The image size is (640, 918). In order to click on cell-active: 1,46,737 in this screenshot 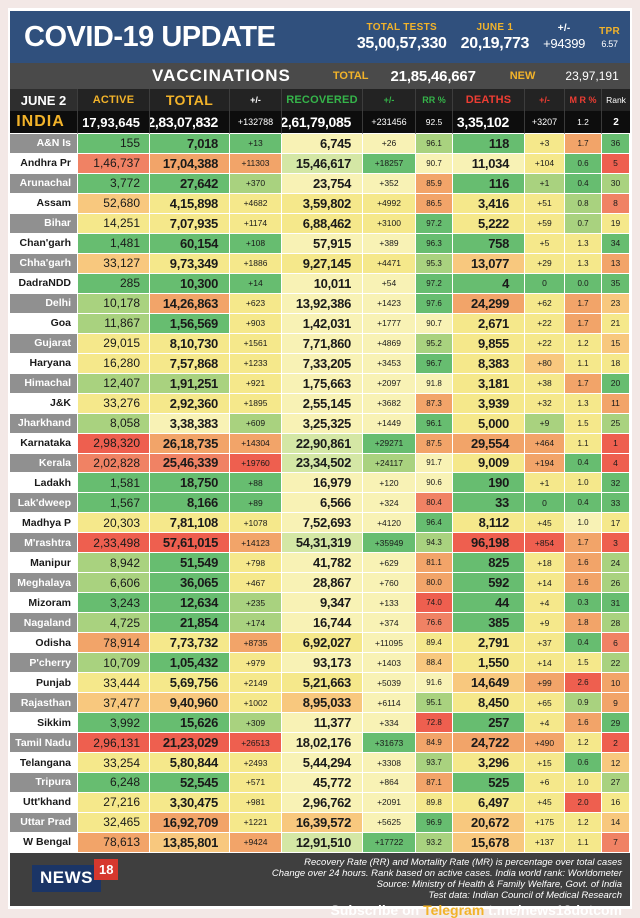, I will do `click(114, 163)`.